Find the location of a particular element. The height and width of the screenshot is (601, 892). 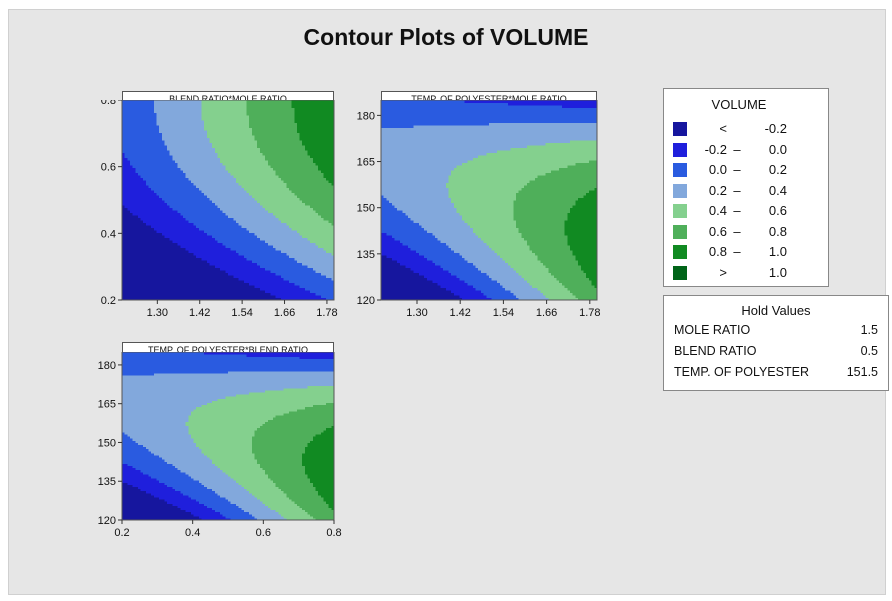

legend-title: VOLUME is located at coordinates (739, 104).